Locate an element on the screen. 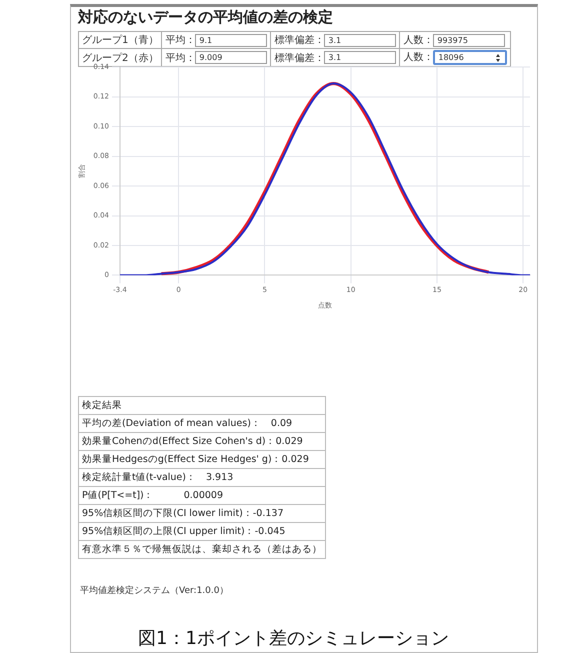 The image size is (587, 653). text: 18096 is located at coordinates (470, 57).